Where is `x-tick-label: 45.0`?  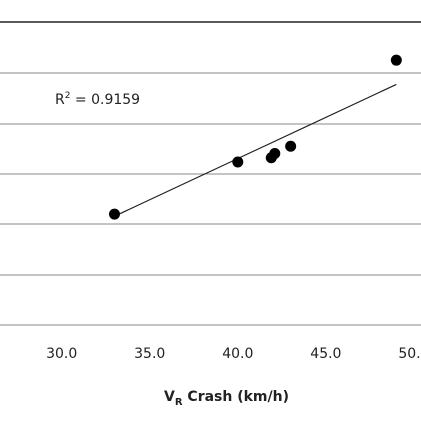 x-tick-label: 45.0 is located at coordinates (325, 354).